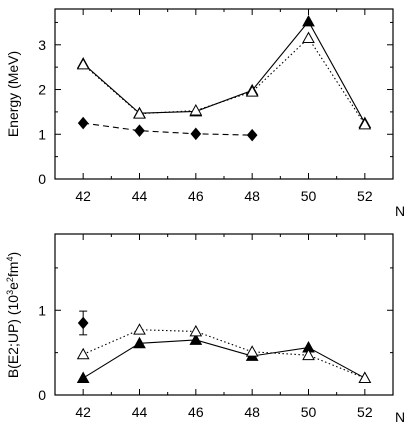 This screenshot has width=415, height=437. I want to click on series-3-line, so click(168, 129).